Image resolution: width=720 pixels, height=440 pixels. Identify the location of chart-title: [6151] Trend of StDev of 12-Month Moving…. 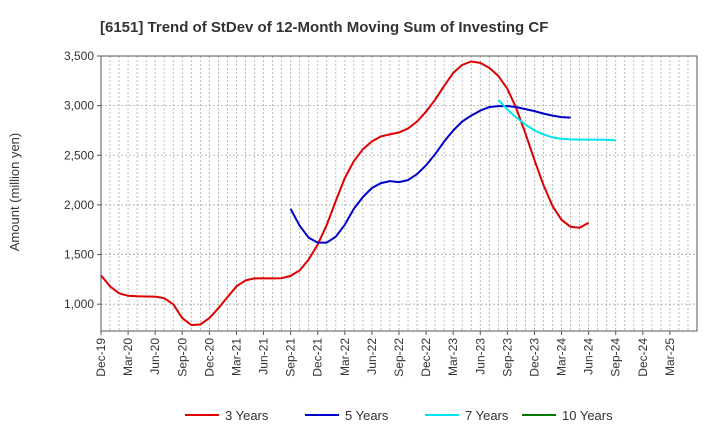
(324, 27).